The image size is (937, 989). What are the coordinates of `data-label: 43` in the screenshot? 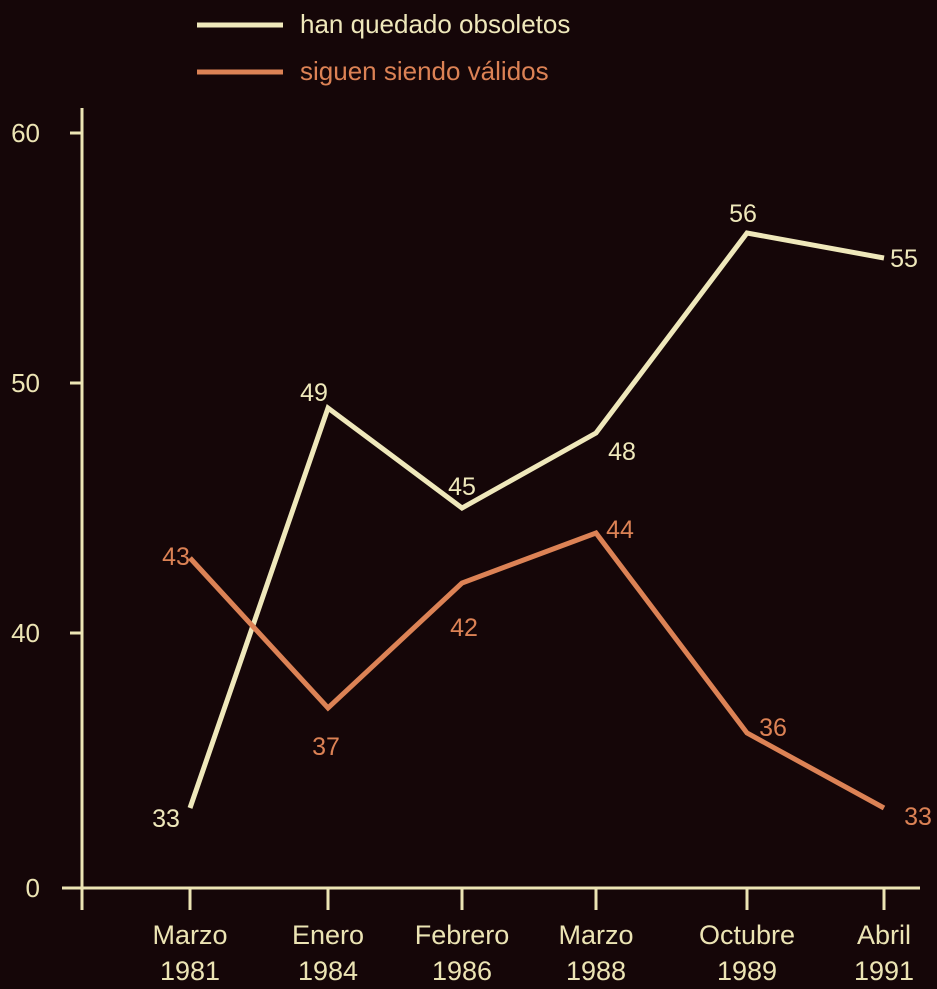 It's located at (176, 557).